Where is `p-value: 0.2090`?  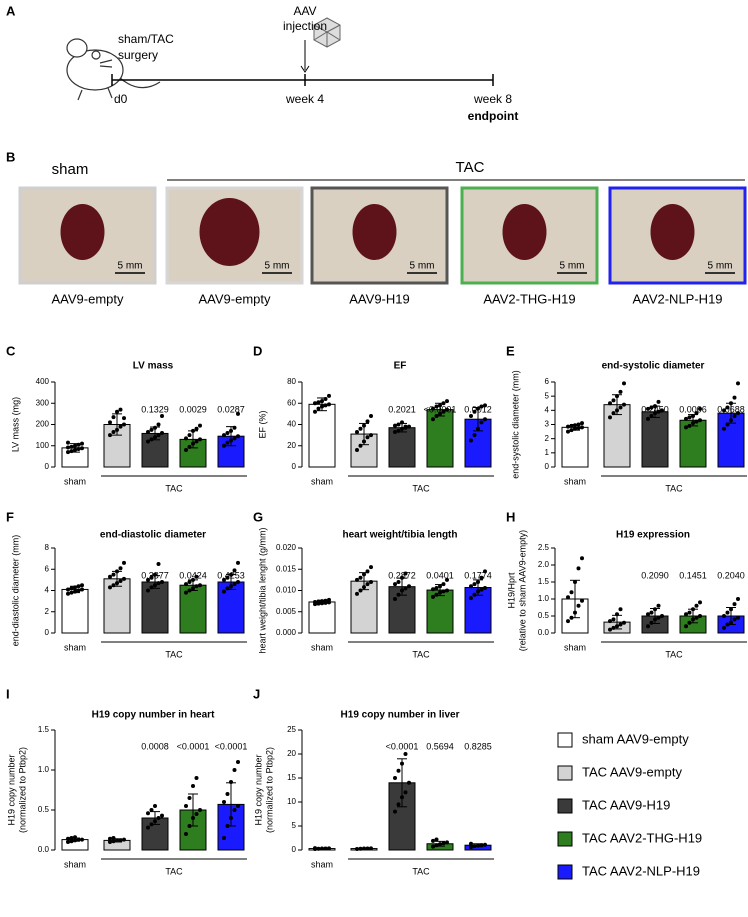 p-value: 0.2090 is located at coordinates (655, 575).